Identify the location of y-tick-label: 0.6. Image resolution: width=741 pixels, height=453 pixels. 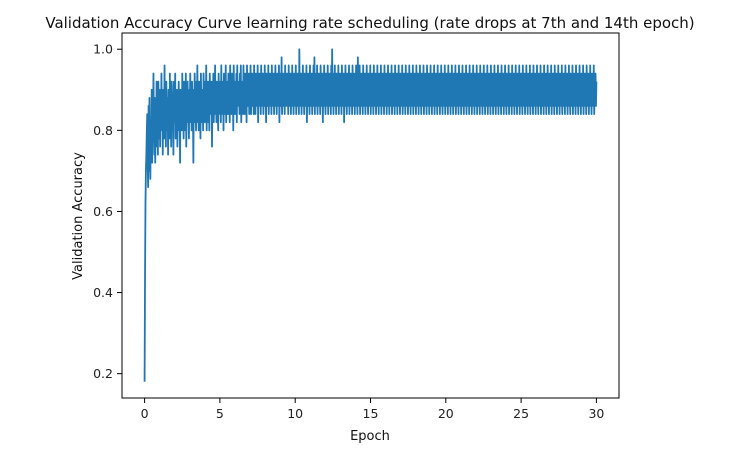
(103, 211).